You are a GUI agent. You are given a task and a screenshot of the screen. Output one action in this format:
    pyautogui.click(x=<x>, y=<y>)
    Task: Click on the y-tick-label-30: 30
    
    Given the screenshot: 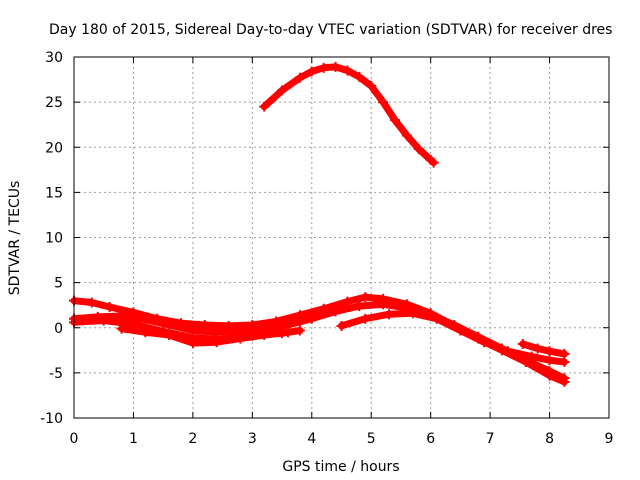 What is the action you would take?
    pyautogui.click(x=54, y=58)
    